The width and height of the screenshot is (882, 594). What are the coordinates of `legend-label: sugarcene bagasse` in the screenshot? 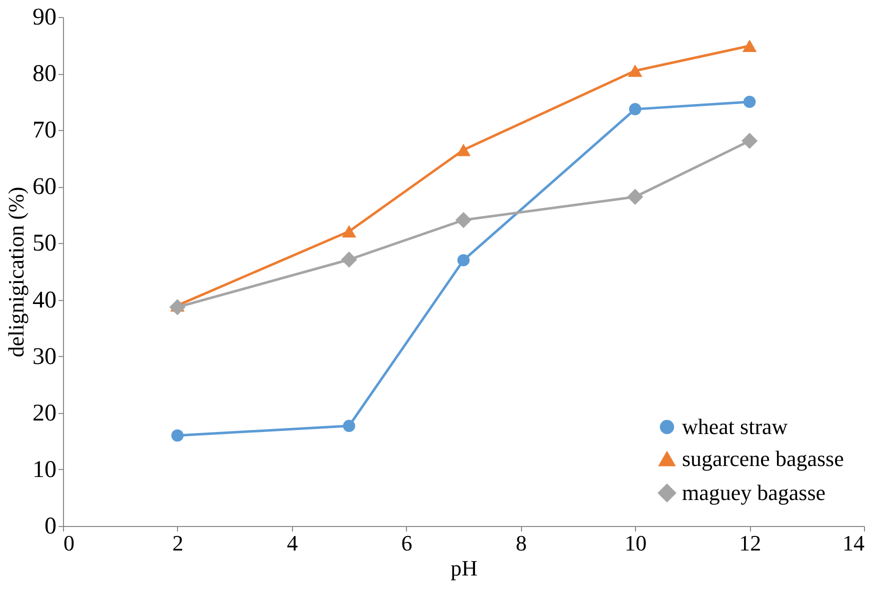 It's located at (763, 458).